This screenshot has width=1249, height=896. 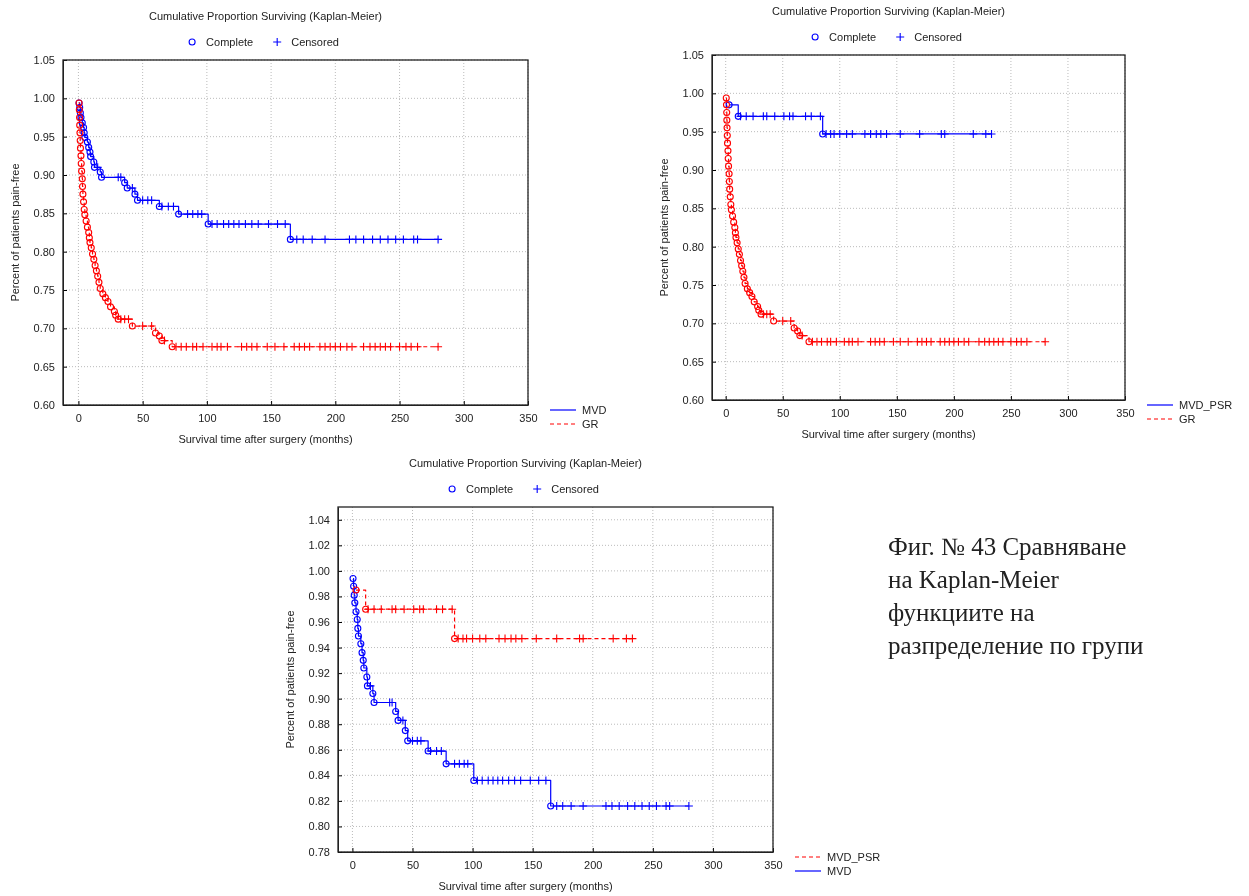 What do you see at coordinates (319, 724) in the screenshot?
I see `y-tick-label: 0.88` at bounding box center [319, 724].